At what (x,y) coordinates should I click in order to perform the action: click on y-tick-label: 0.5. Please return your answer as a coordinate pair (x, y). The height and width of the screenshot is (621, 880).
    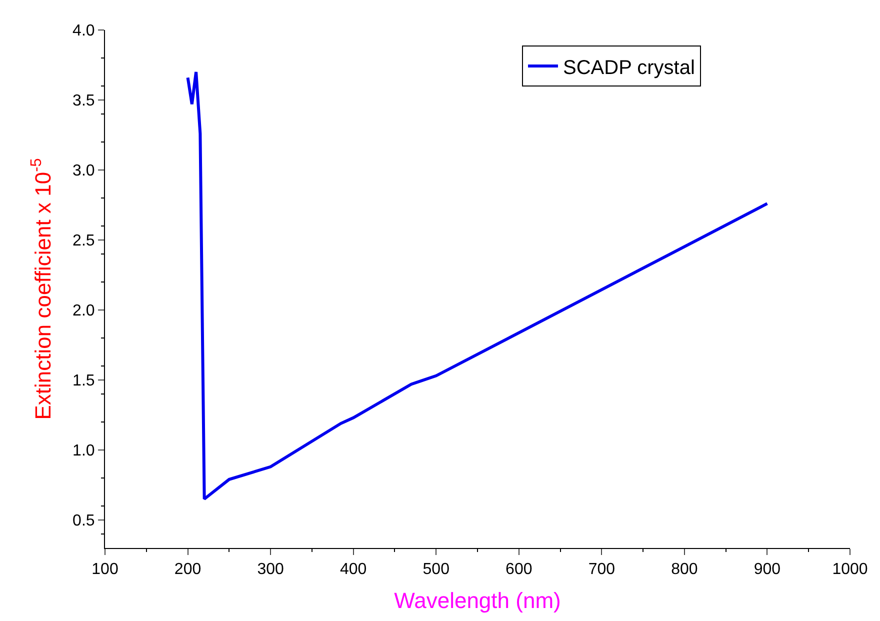
    Looking at the image, I should click on (83, 521).